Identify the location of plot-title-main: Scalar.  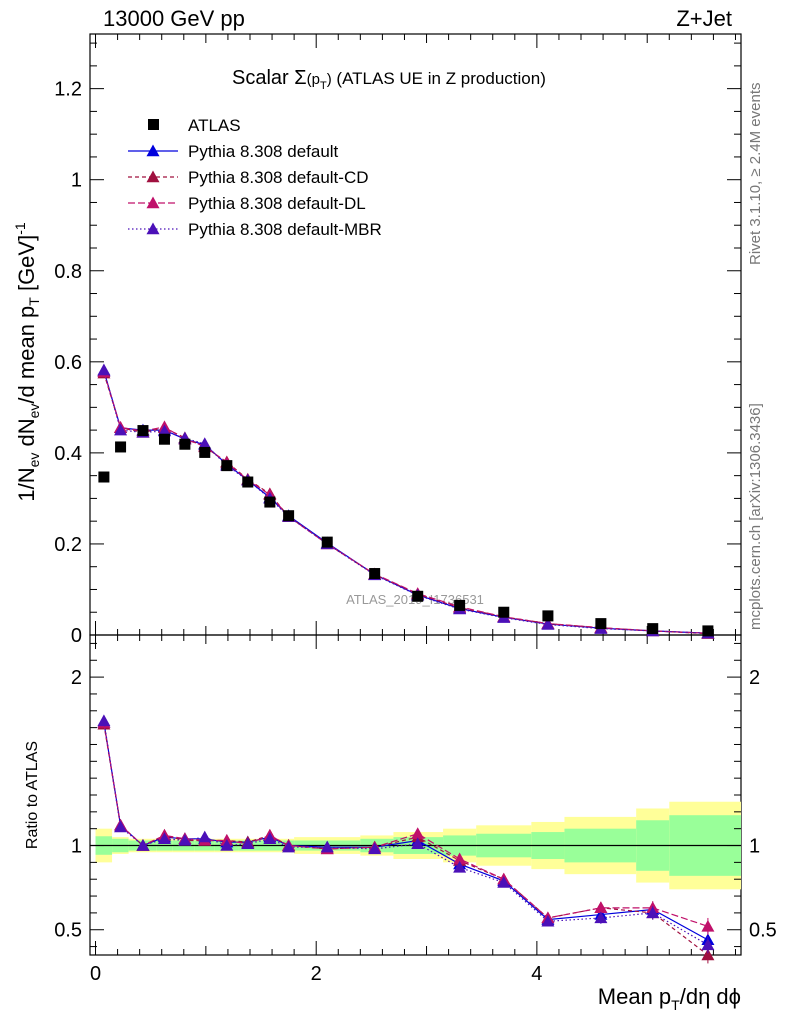
(263, 78).